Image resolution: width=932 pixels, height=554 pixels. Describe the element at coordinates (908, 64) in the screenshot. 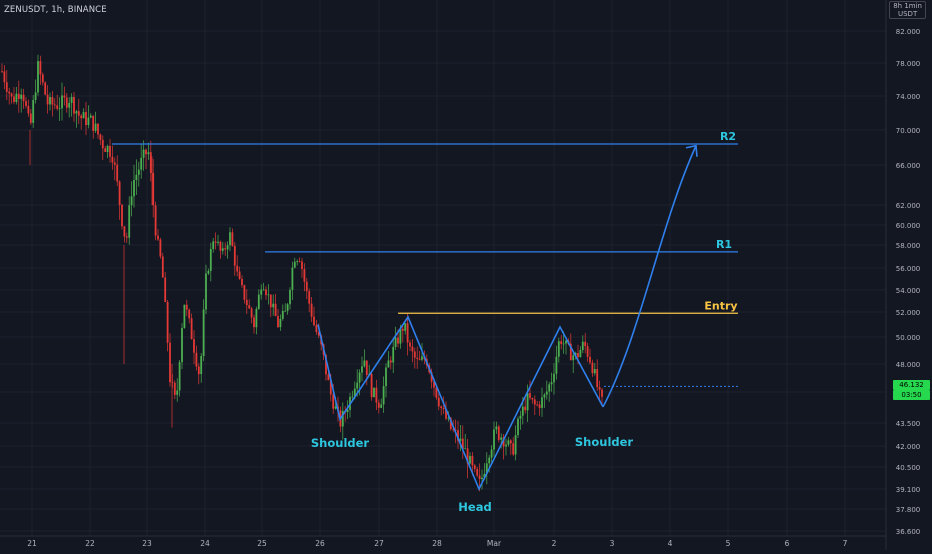

I see `price-axis-label: 78.000` at that location.